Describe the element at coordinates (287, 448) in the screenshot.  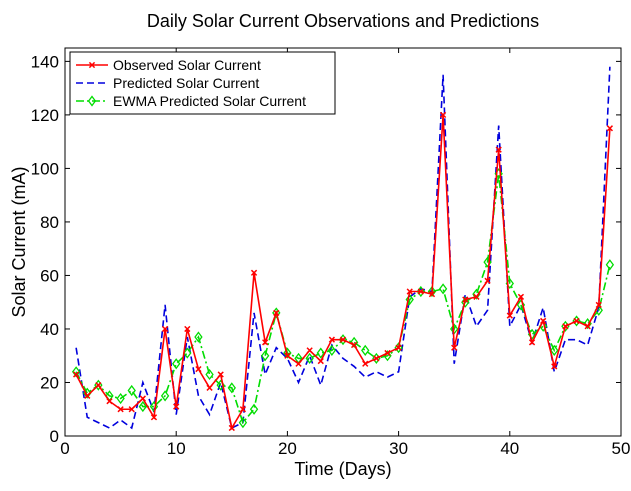
I see `x-tick-label: 20` at that location.